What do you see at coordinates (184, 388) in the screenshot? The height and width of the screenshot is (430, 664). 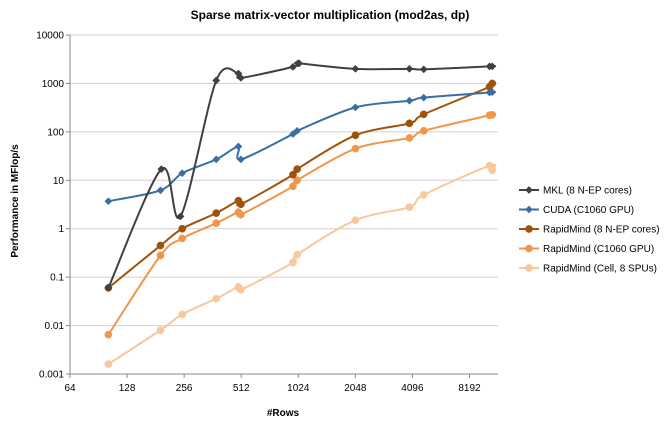 I see `x-tick-label: 256` at bounding box center [184, 388].